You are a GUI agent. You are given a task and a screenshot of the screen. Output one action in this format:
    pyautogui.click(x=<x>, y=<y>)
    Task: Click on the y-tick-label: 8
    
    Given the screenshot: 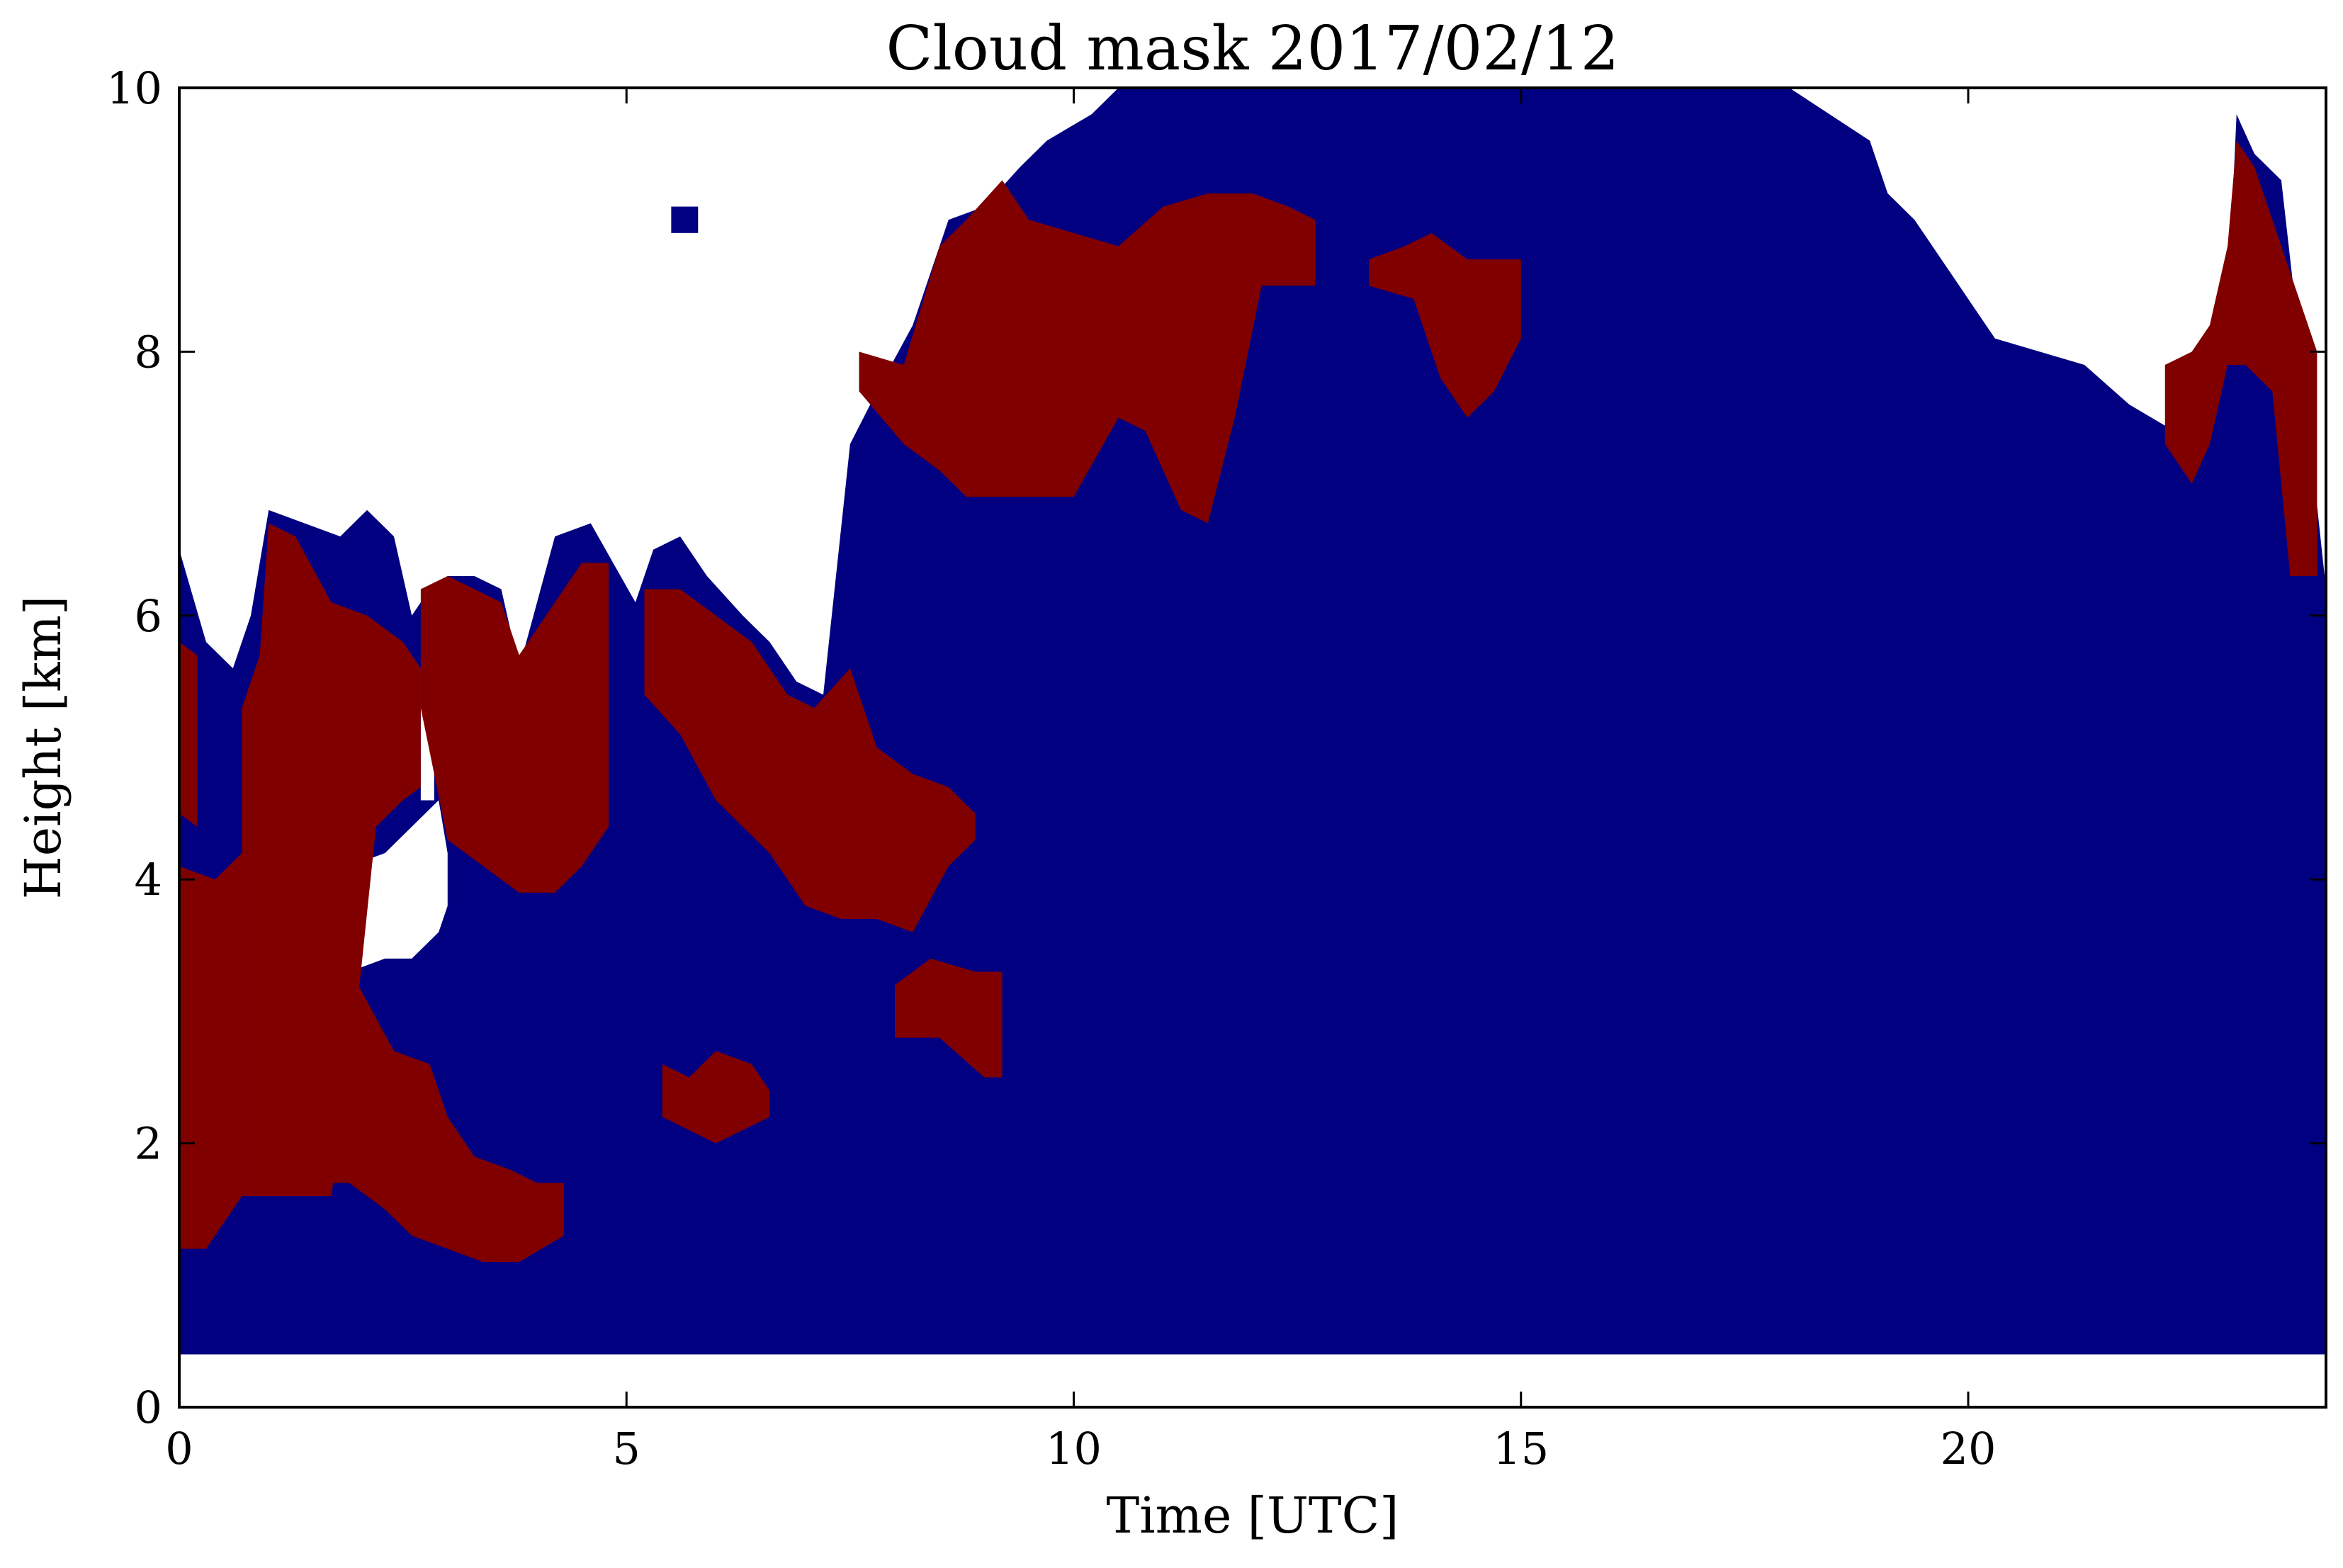 What is the action you would take?
    pyautogui.click(x=148, y=352)
    